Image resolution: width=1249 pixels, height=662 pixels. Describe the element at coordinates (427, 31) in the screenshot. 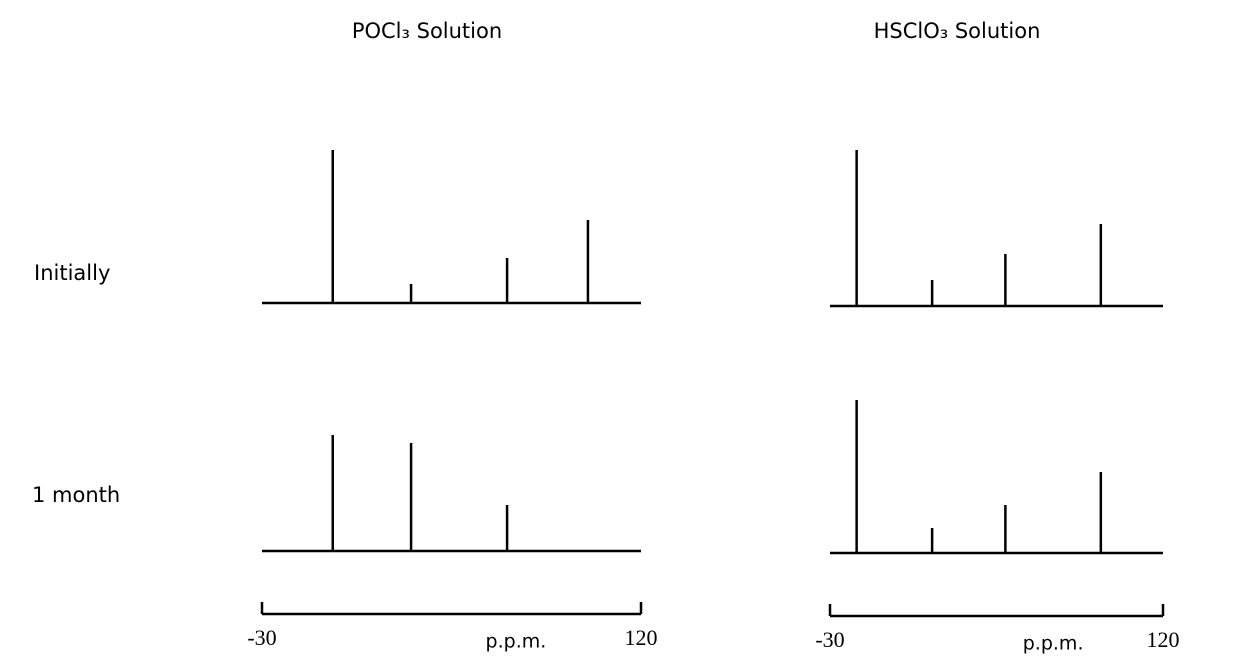

I see `column-title: POCl₃ Solution` at that location.